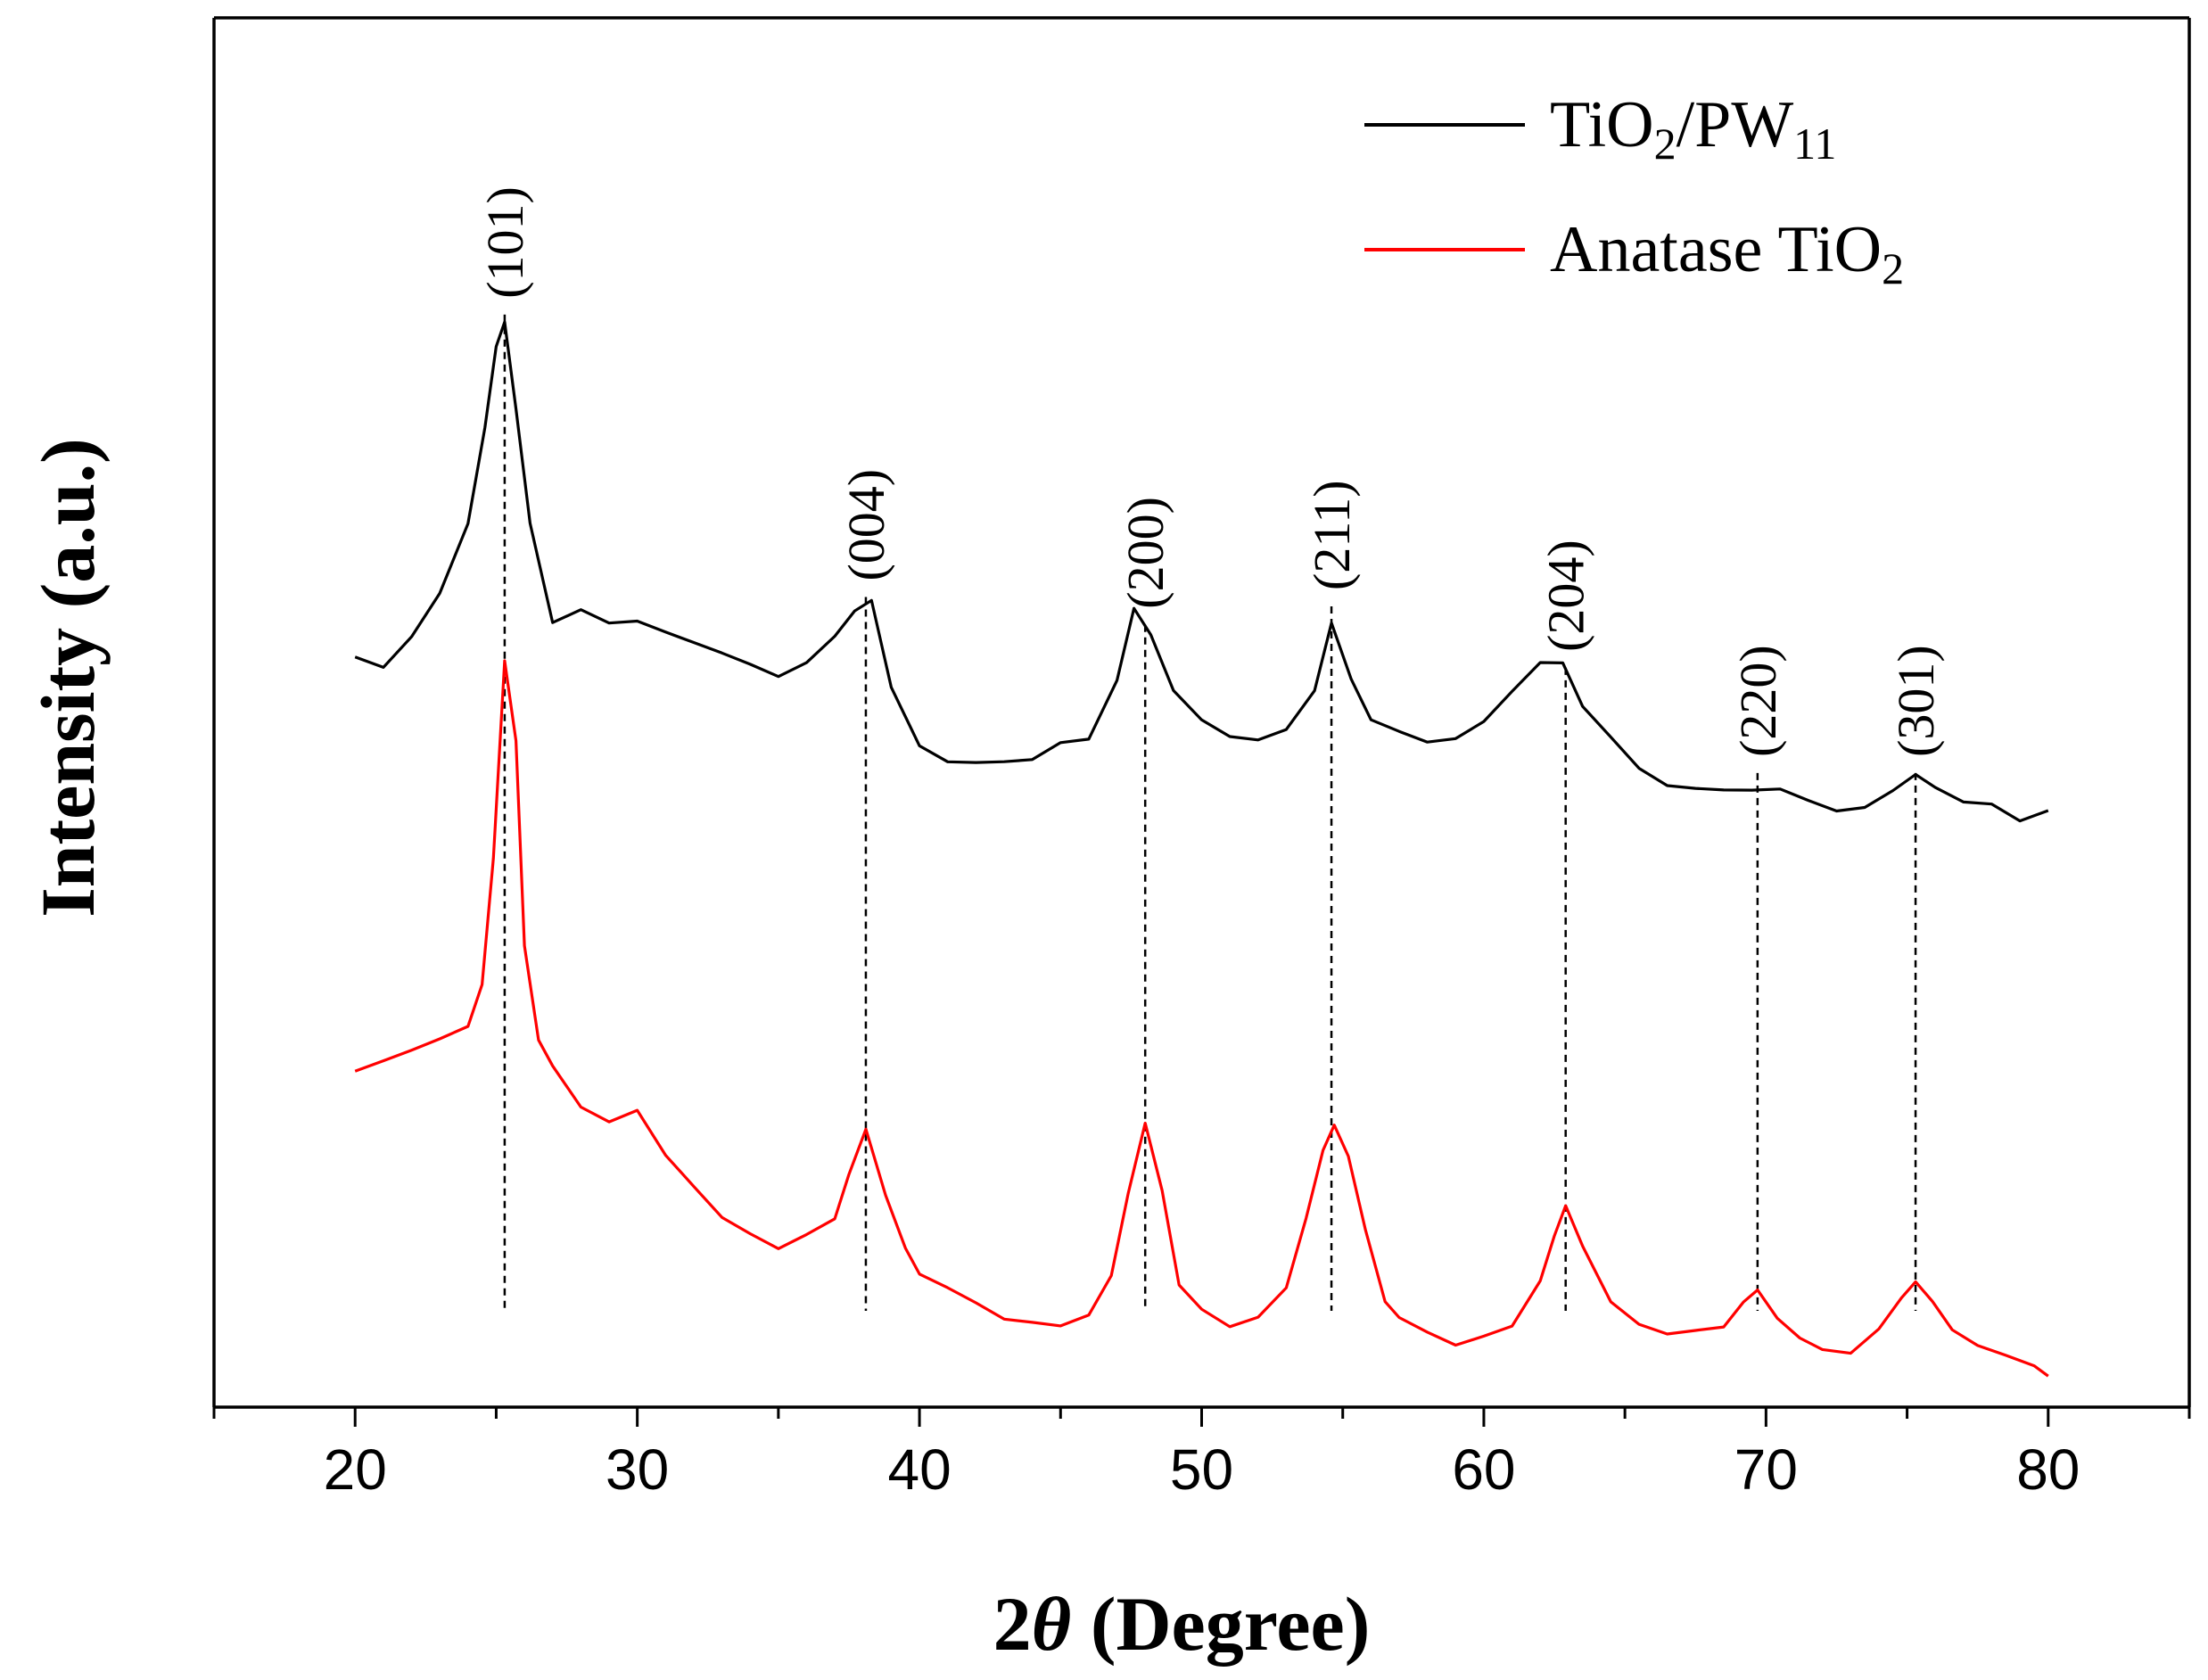 Image resolution: width=2208 pixels, height=1680 pixels. What do you see at coordinates (355, 1469) in the screenshot?
I see `x-tick-label: 20` at bounding box center [355, 1469].